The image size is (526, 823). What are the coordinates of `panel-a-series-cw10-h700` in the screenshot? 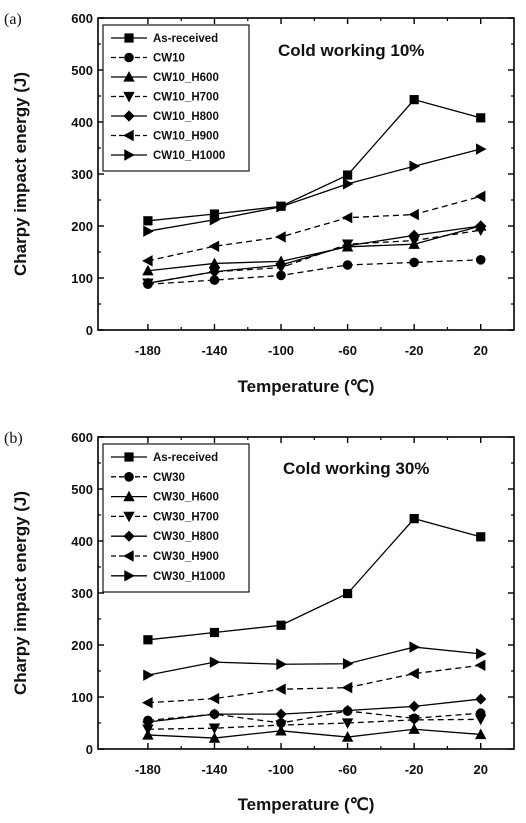 It's located at (314, 257).